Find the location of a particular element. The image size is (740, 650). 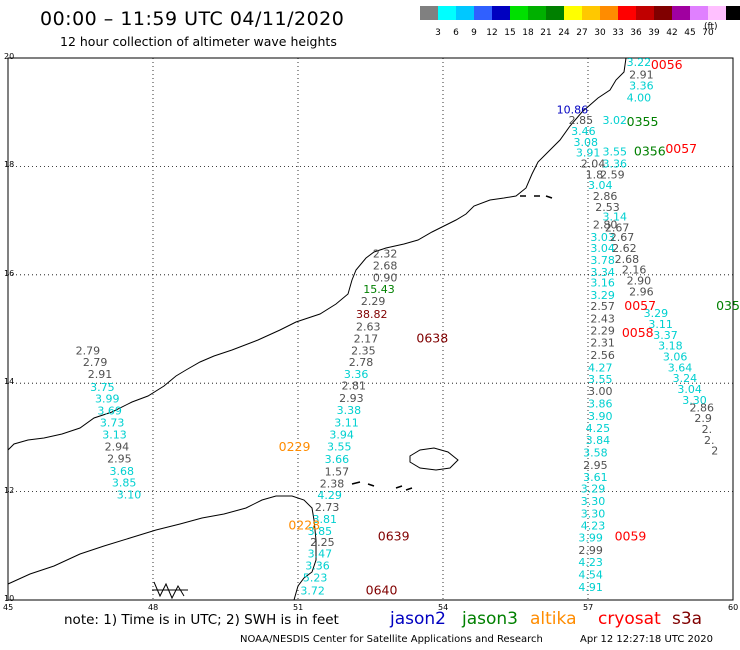

scale-label: 42 is located at coordinates (672, 33).